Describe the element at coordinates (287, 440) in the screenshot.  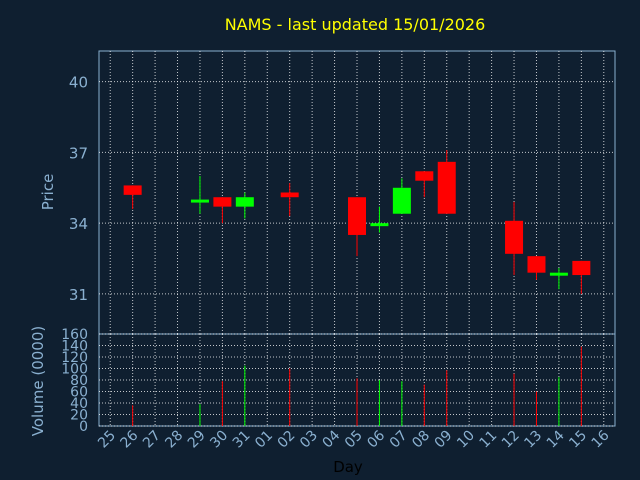
I see `x-tick-label: 02` at that location.